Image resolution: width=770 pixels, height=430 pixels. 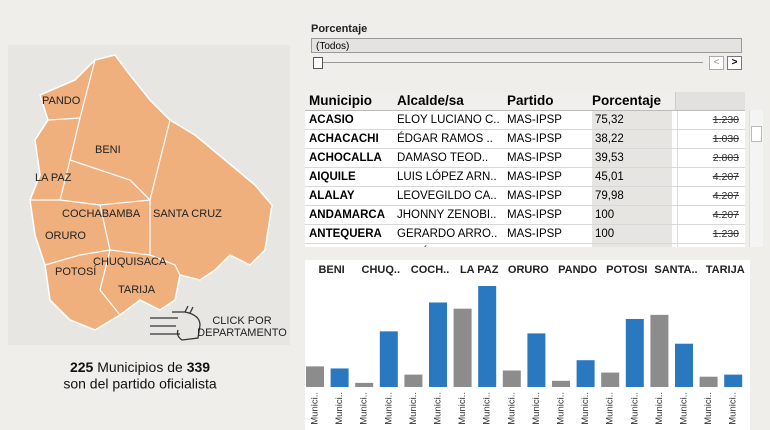 What do you see at coordinates (430, 270) in the screenshot?
I see `category-header: COCH..` at bounding box center [430, 270].